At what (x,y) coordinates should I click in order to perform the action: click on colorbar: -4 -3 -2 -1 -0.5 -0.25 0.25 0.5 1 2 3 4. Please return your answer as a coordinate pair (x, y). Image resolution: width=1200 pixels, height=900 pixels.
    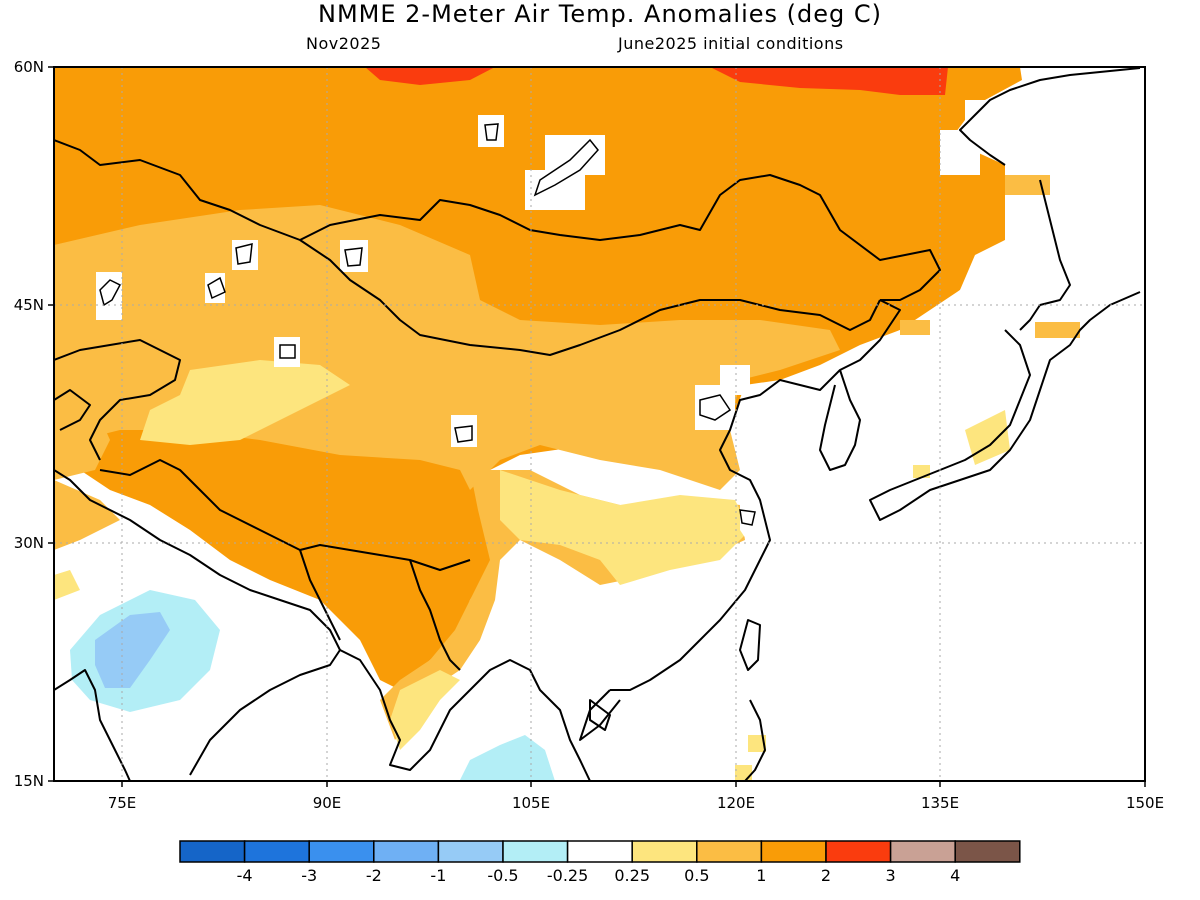
    Looking at the image, I should click on (600, 862).